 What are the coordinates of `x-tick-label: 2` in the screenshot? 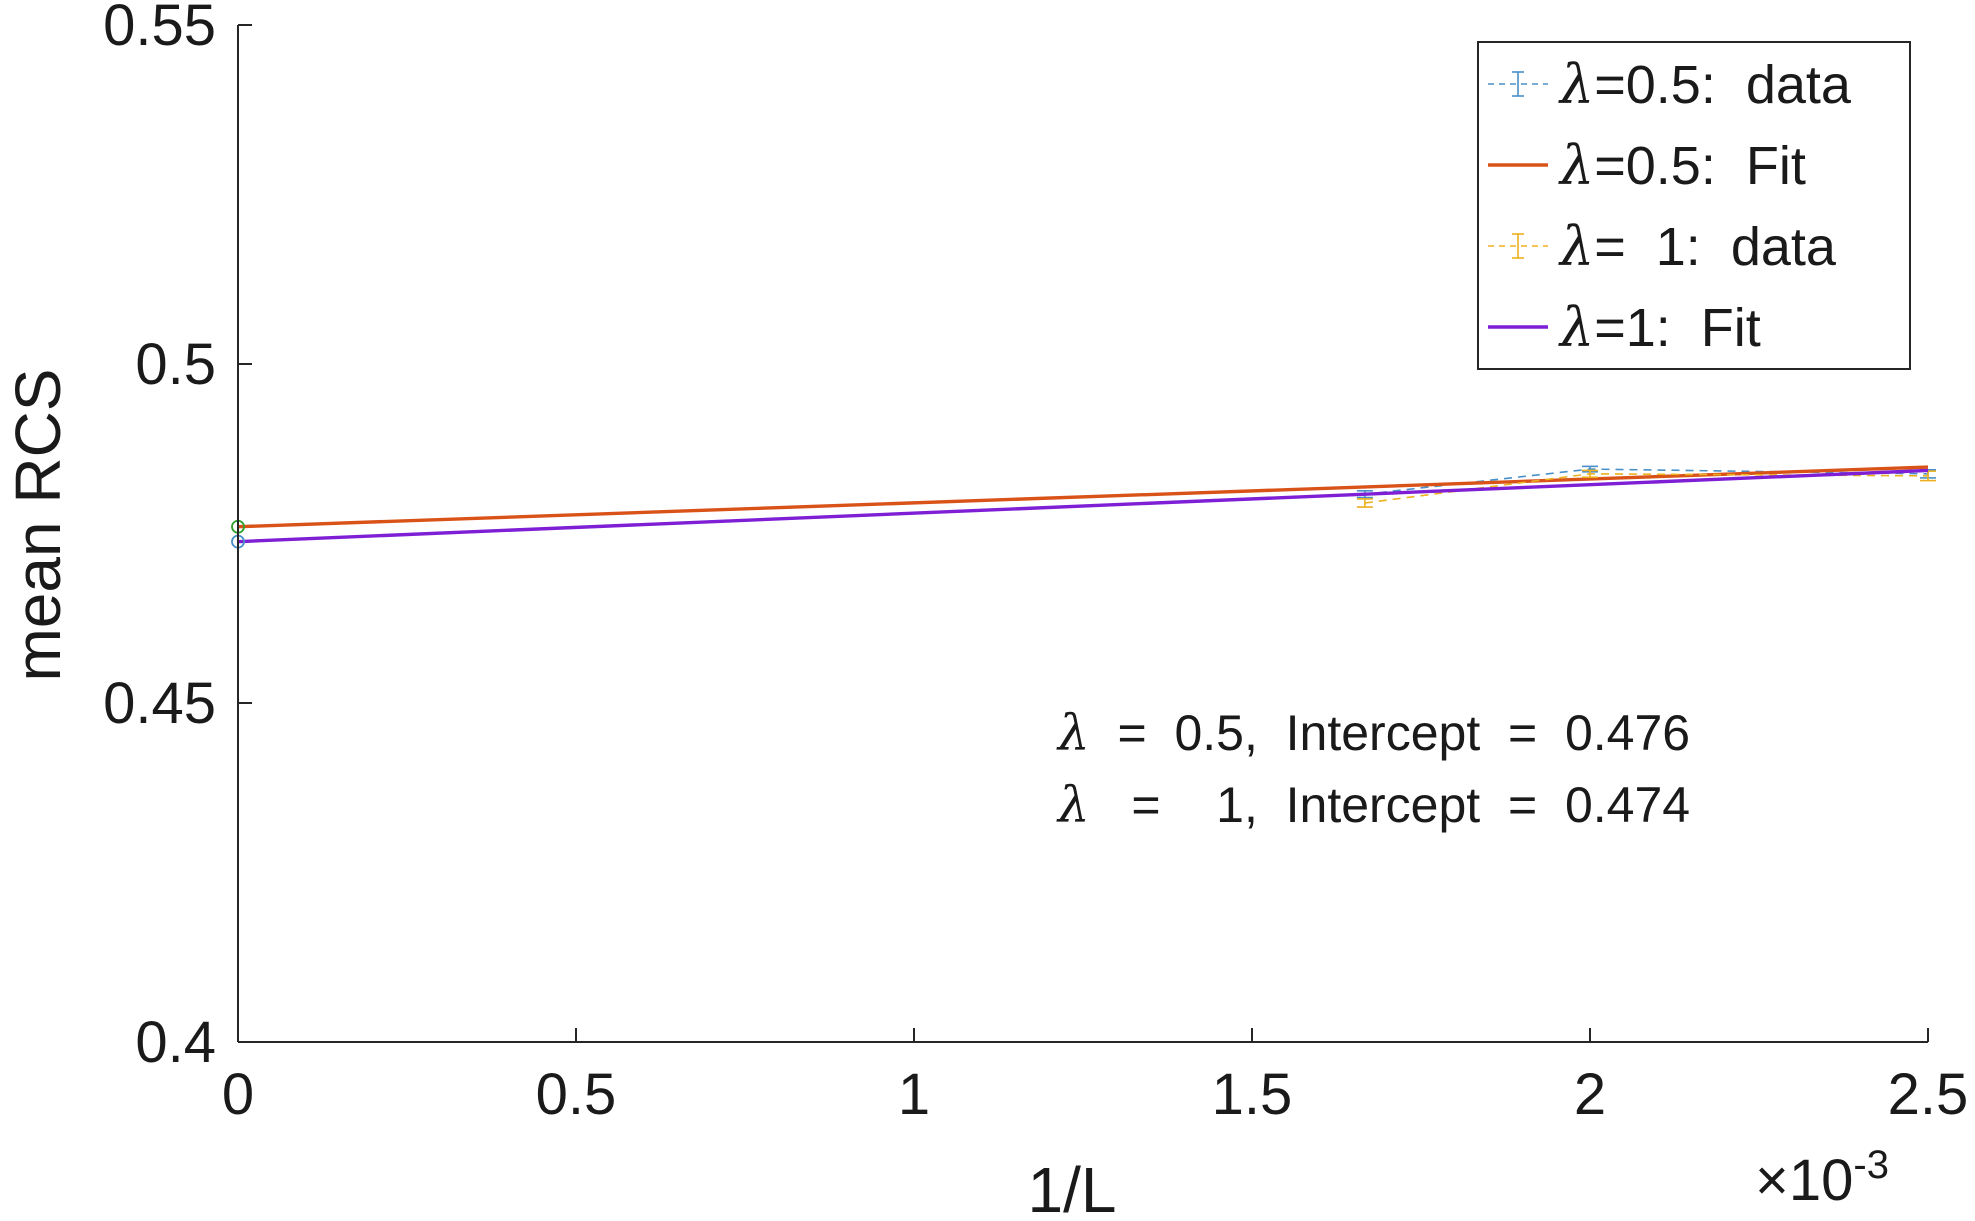 It's located at (1590, 1094).